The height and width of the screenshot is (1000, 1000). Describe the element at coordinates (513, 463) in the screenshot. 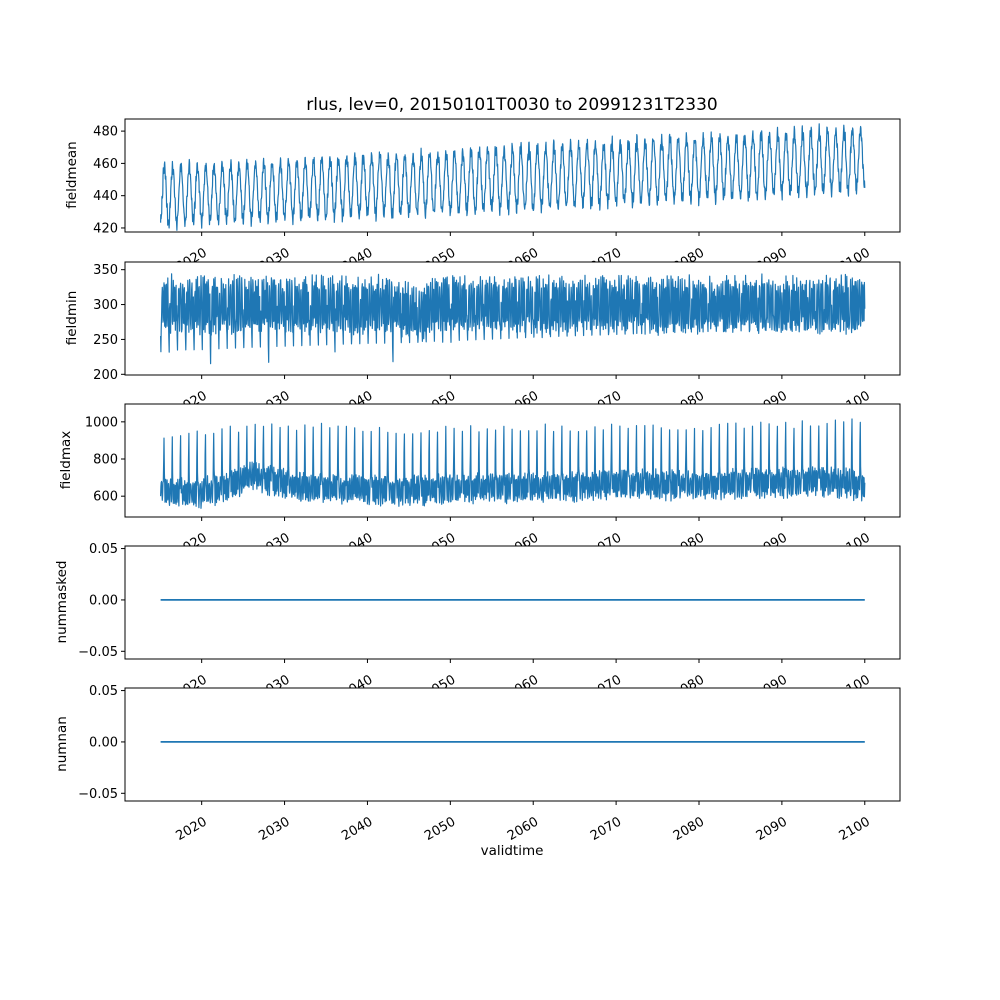

I see `series-line-fieldmax` at that location.